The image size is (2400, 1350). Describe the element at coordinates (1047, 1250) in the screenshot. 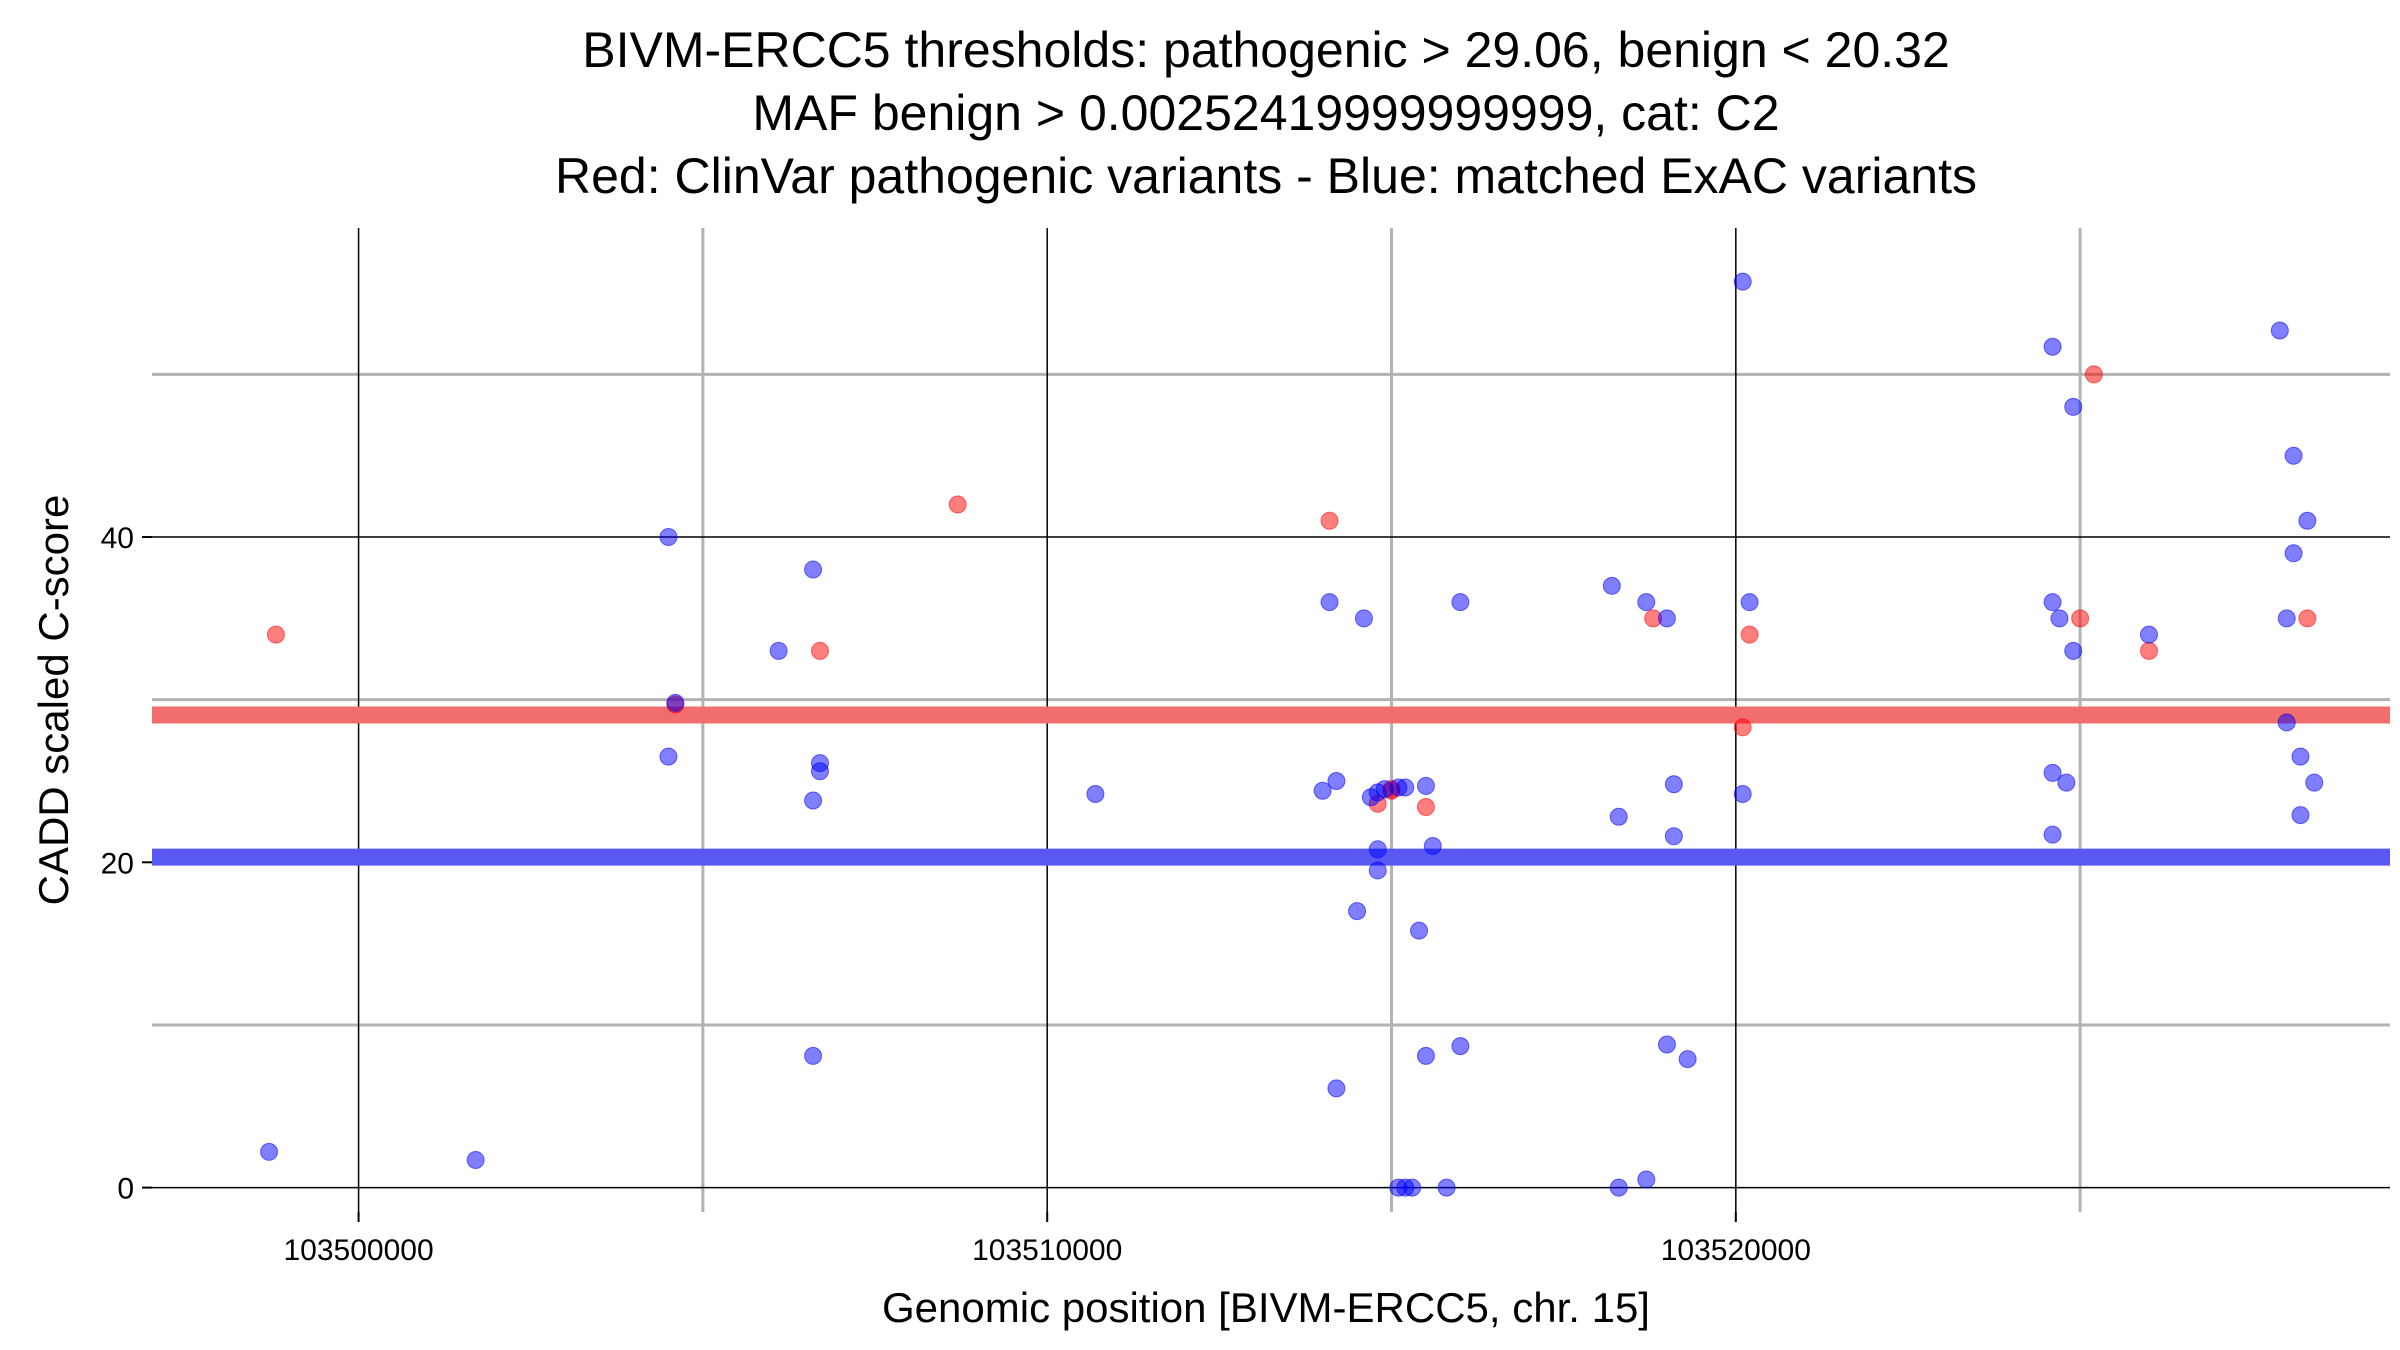

I see `x-tick-label: 103510000` at that location.